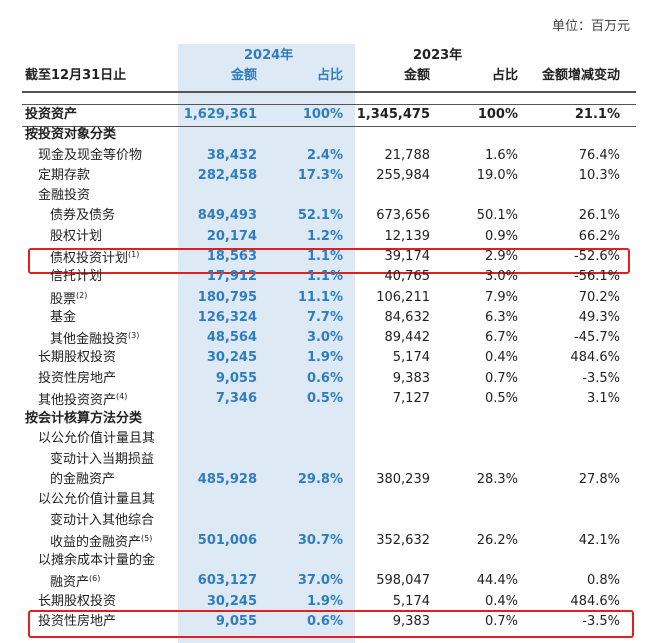  What do you see at coordinates (71, 135) in the screenshot?
I see `label-text: 按投资对象分类` at bounding box center [71, 135].